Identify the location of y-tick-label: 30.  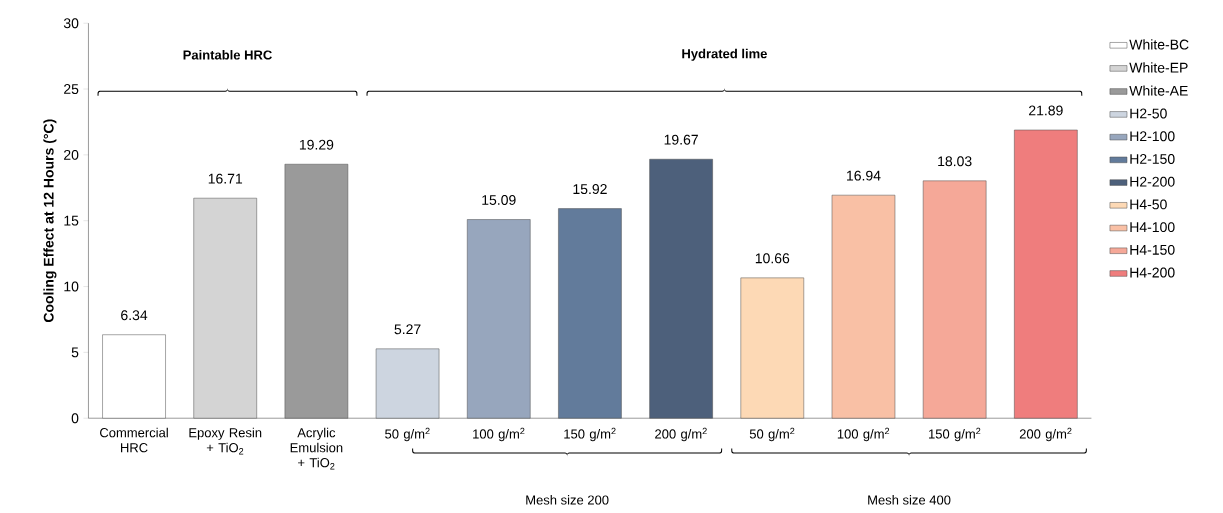
(71, 23).